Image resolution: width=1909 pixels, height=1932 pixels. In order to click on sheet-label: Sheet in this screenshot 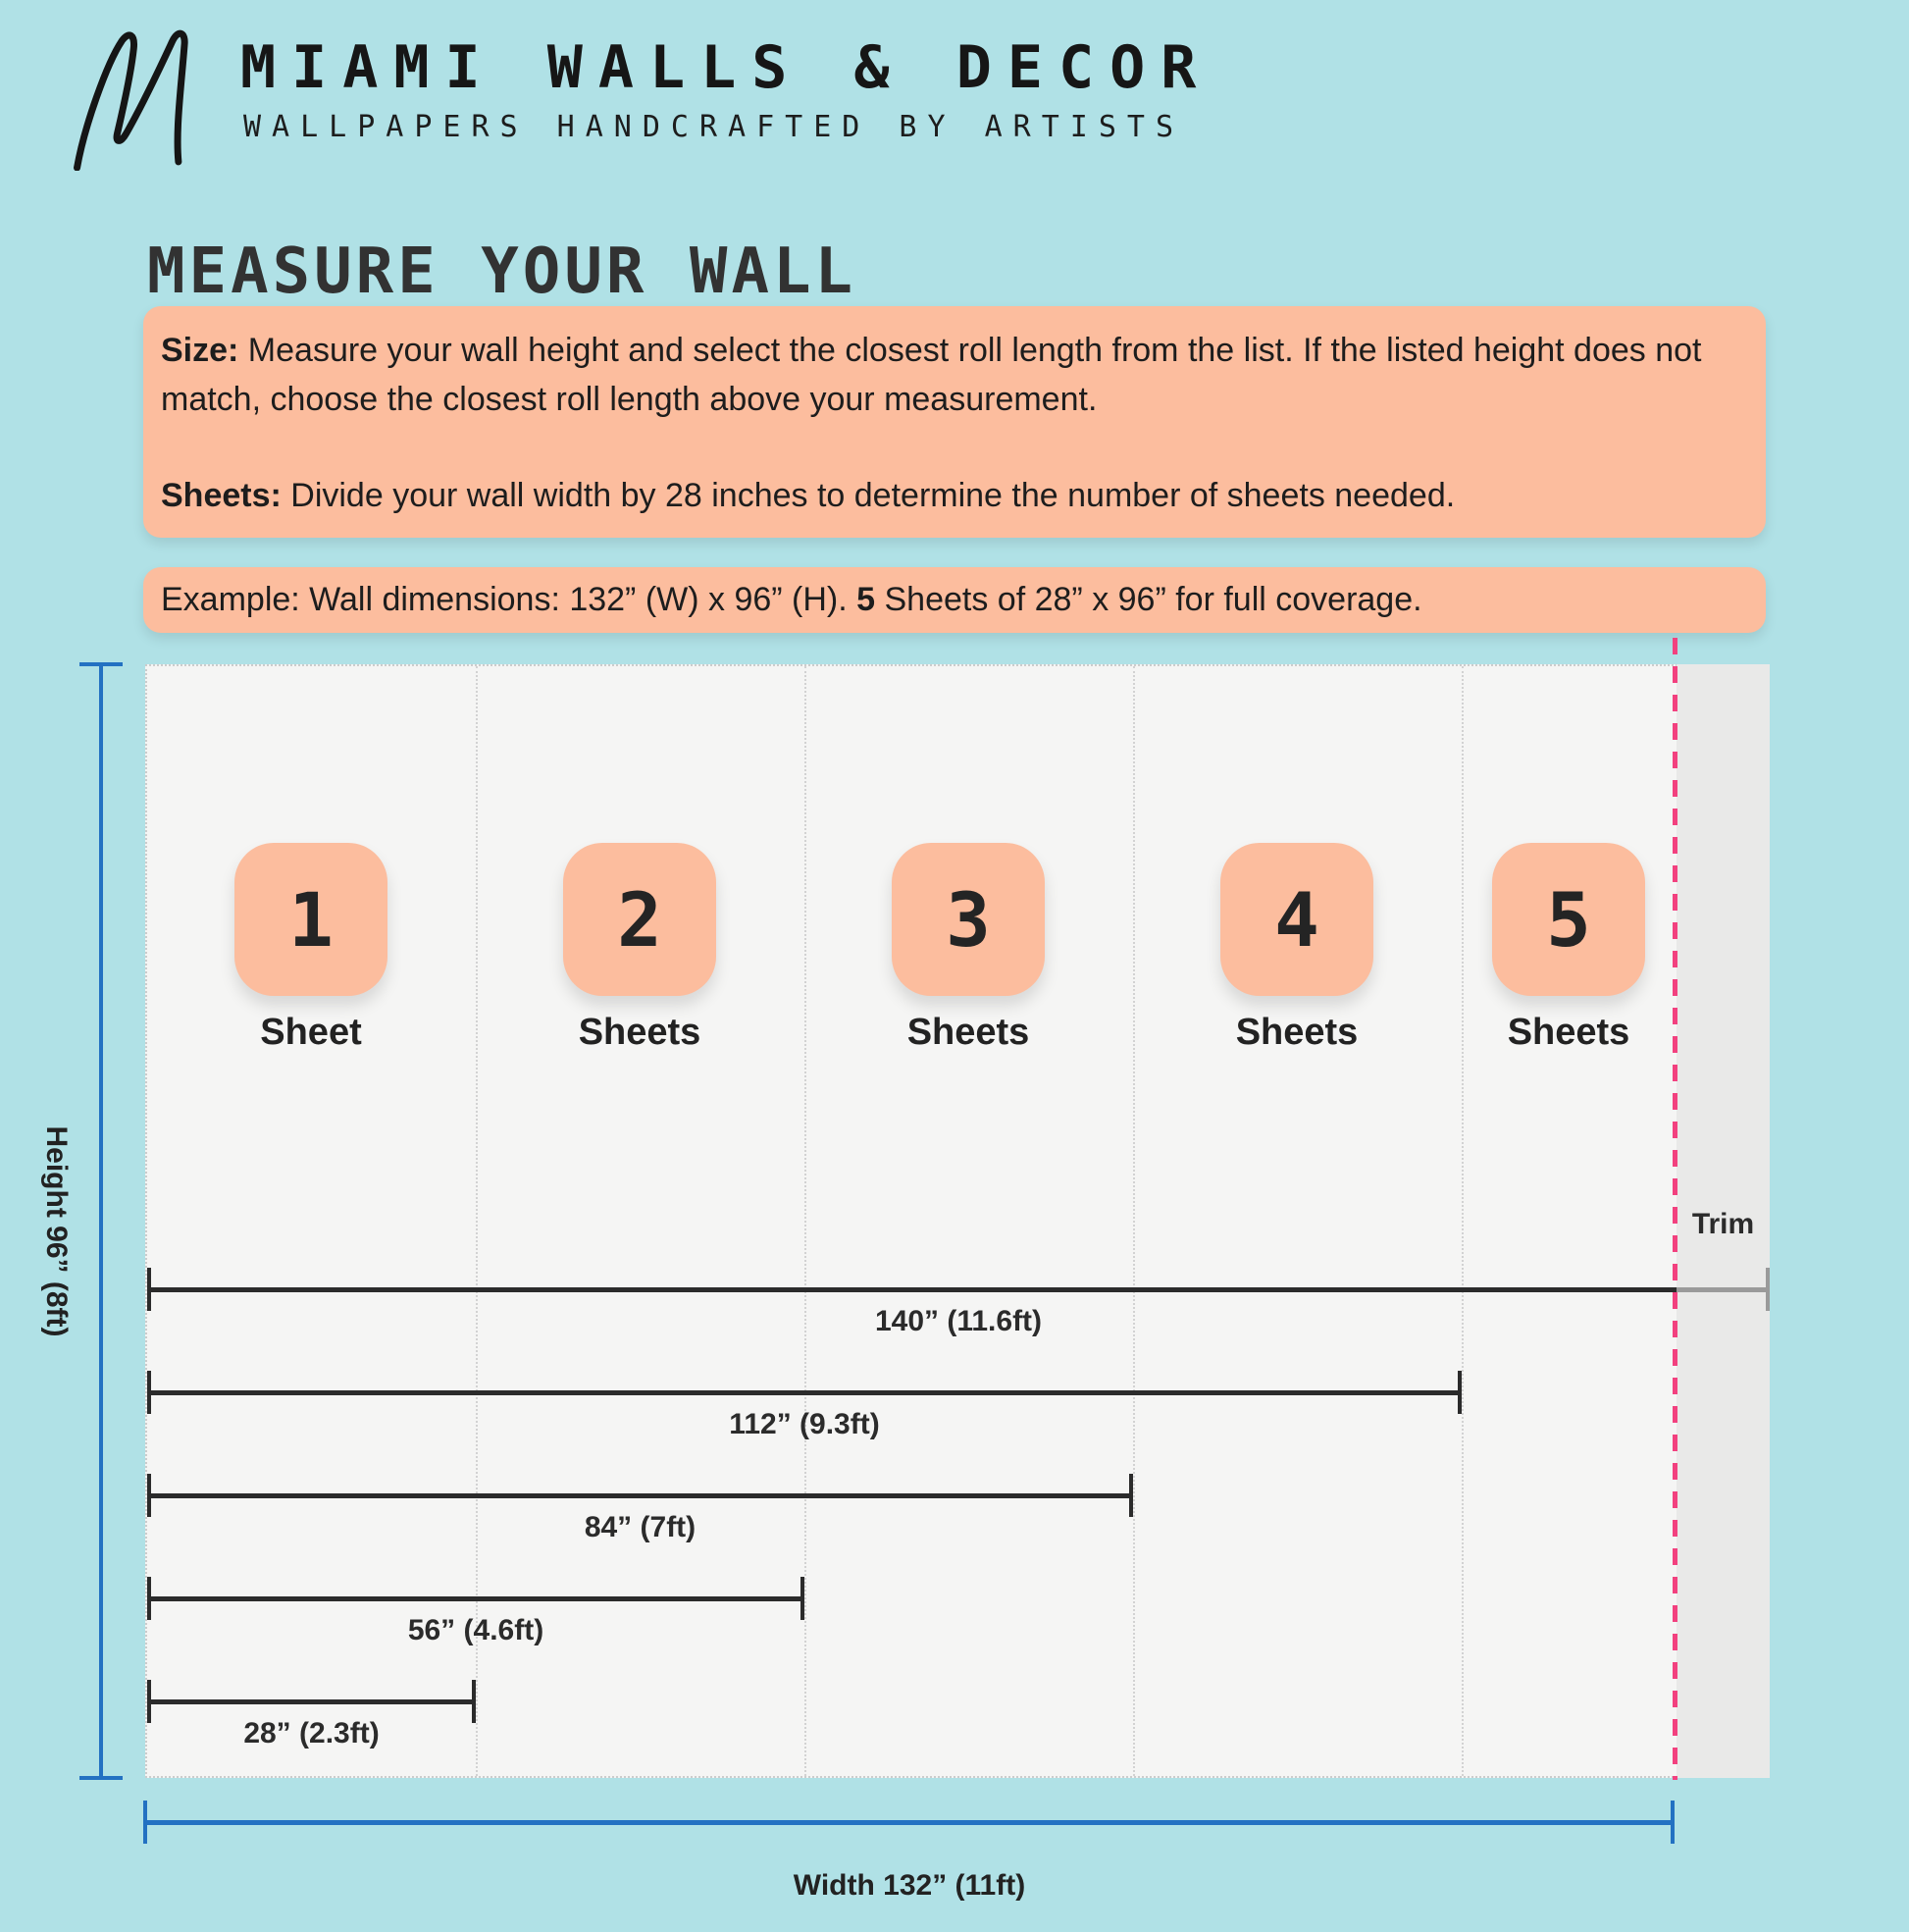, I will do `click(311, 1033)`.